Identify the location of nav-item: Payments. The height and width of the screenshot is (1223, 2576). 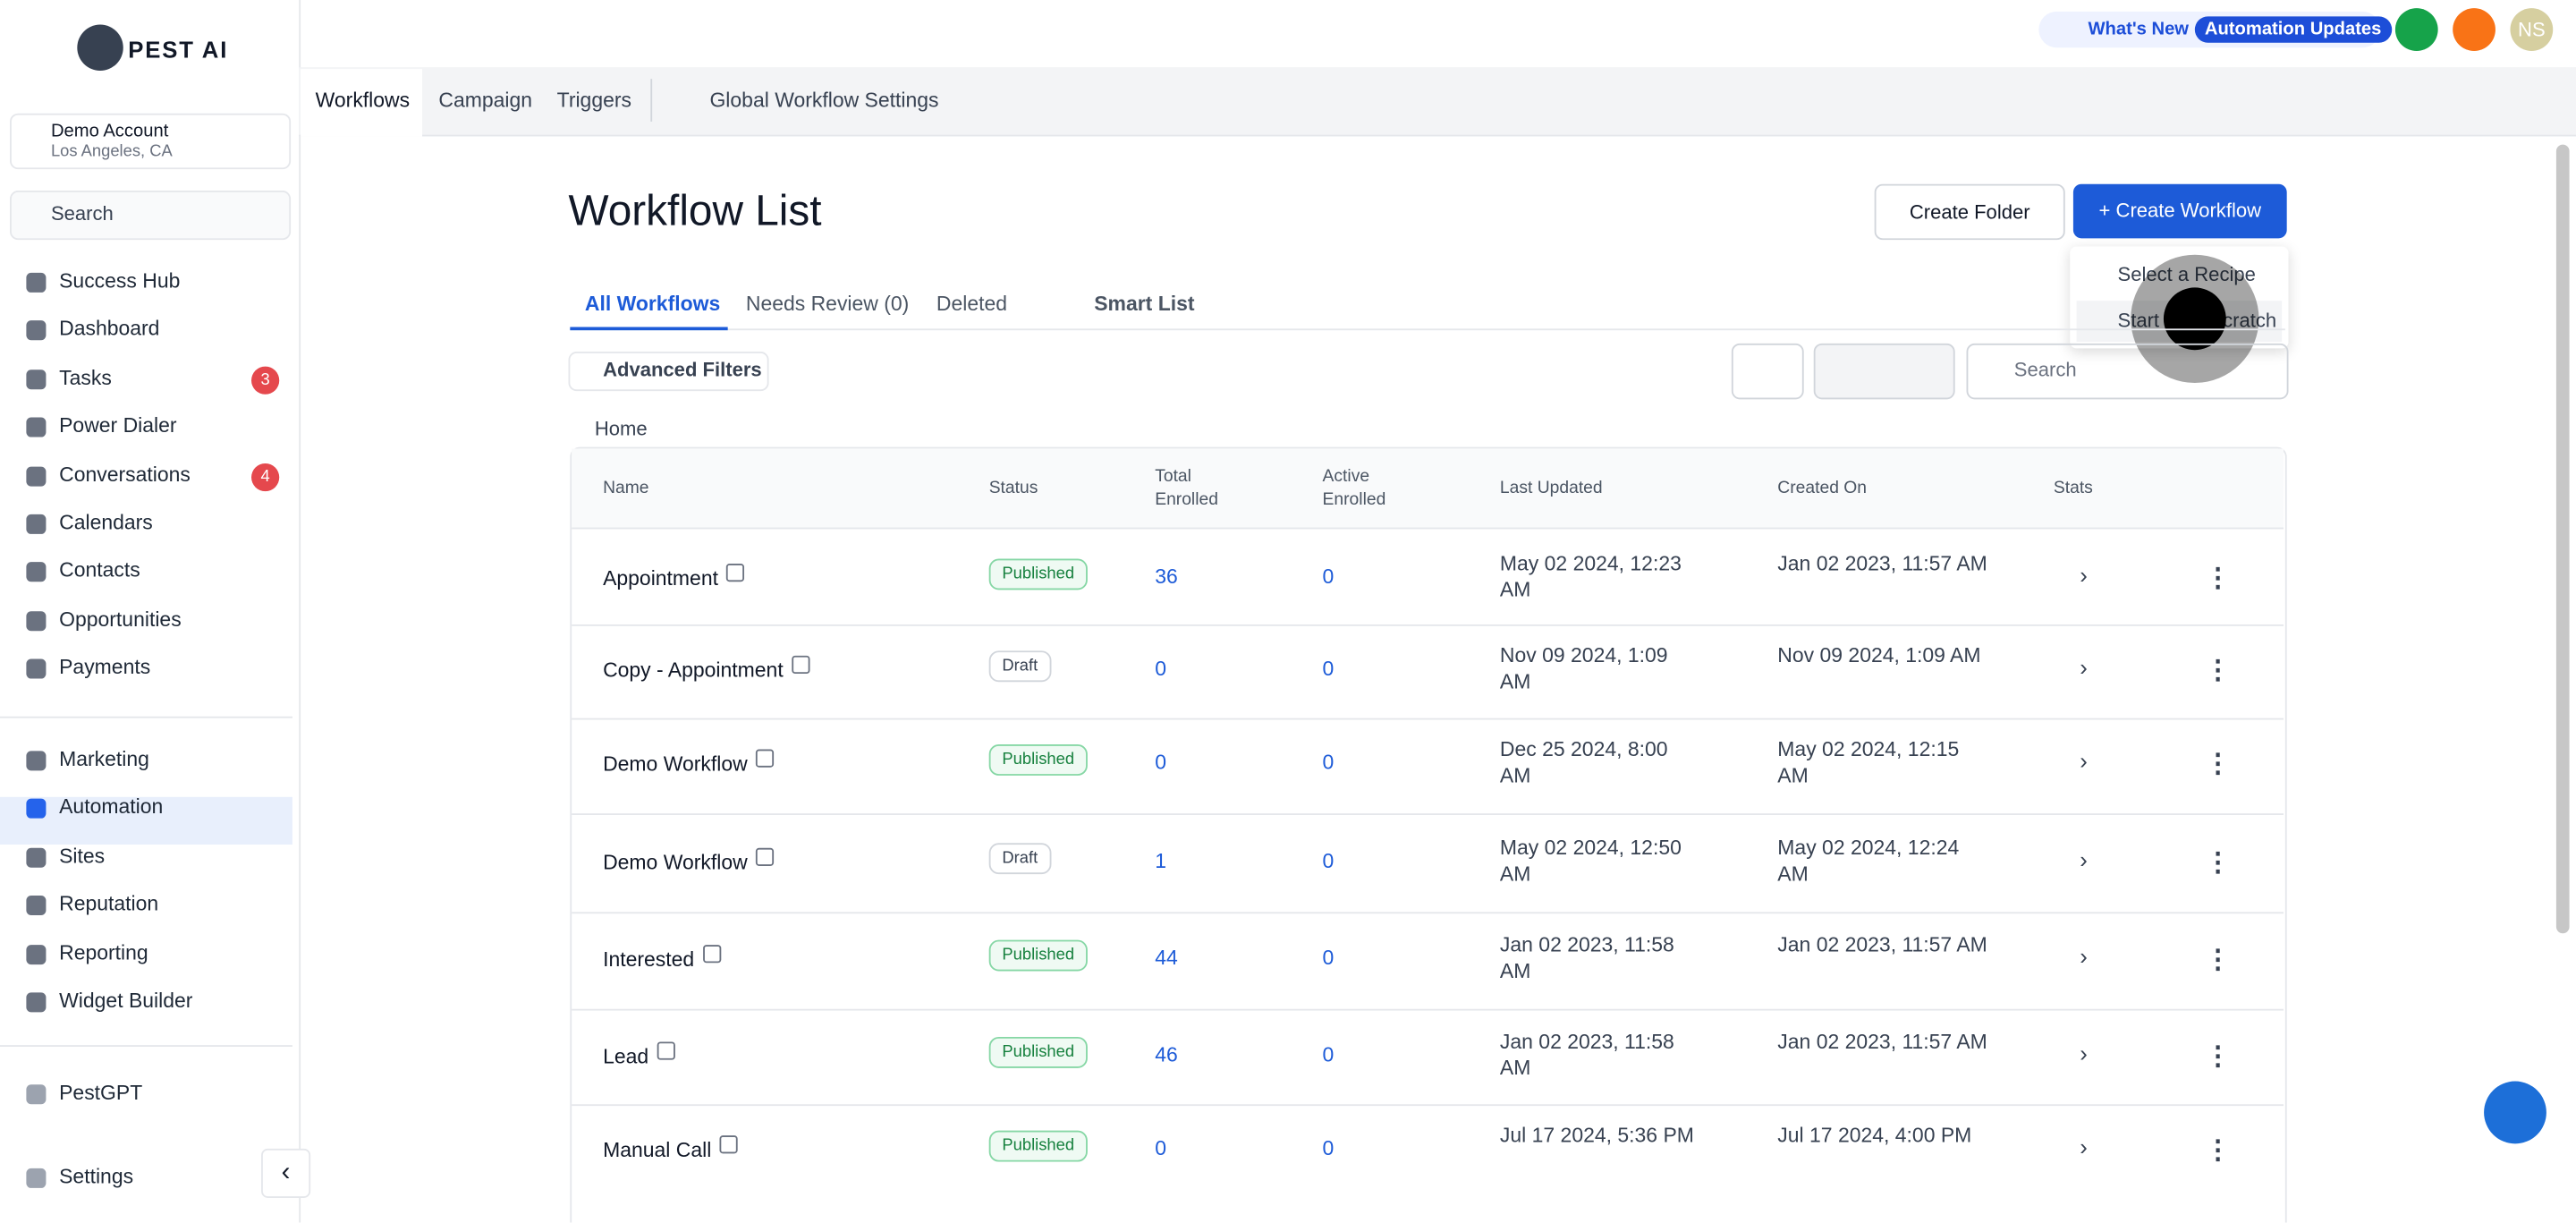
(105, 667).